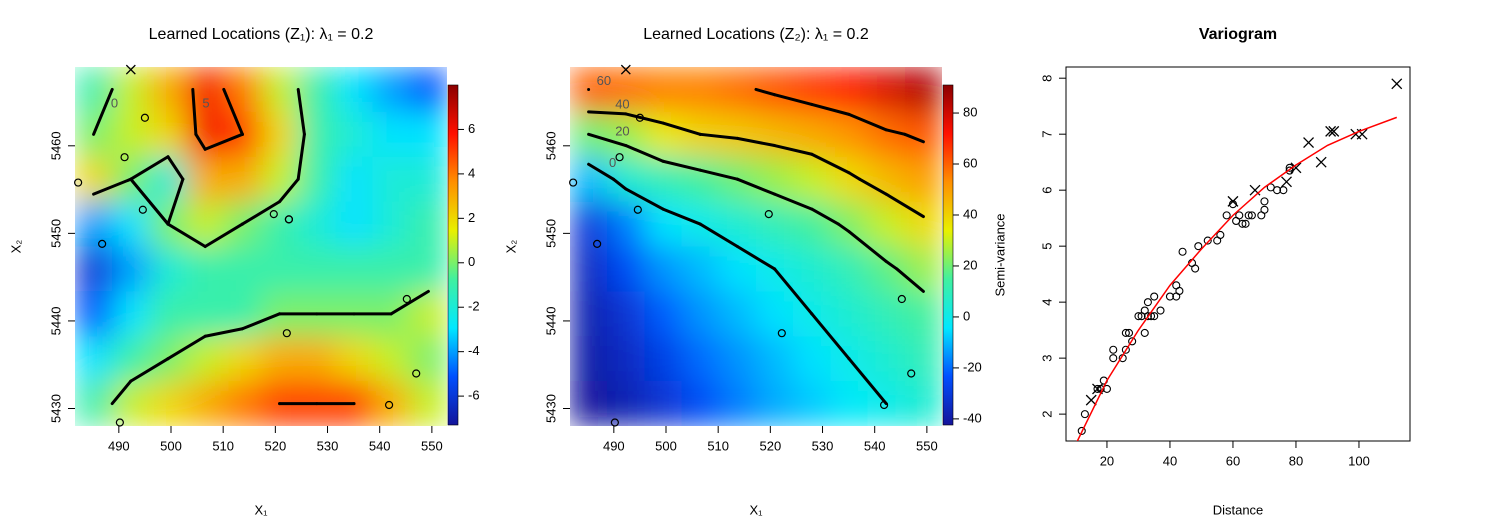  What do you see at coordinates (474, 350) in the screenshot?
I see `colorbar-tick-label: -4` at bounding box center [474, 350].